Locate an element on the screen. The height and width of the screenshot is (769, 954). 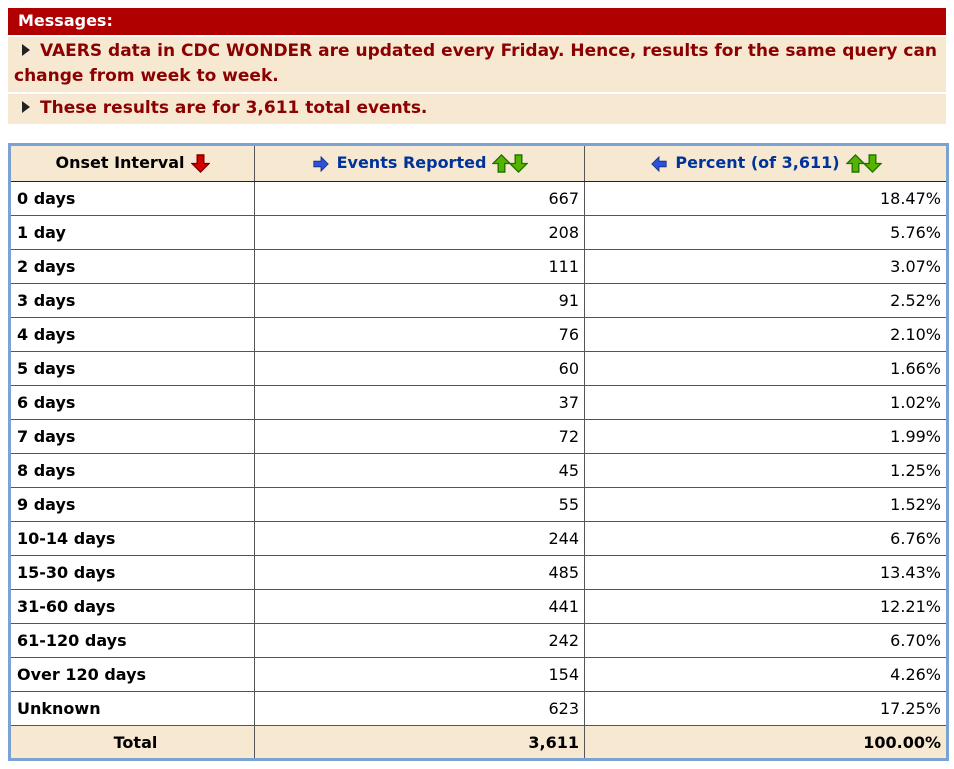
table-row: 3 days 91 2.52% is located at coordinates (478, 300).